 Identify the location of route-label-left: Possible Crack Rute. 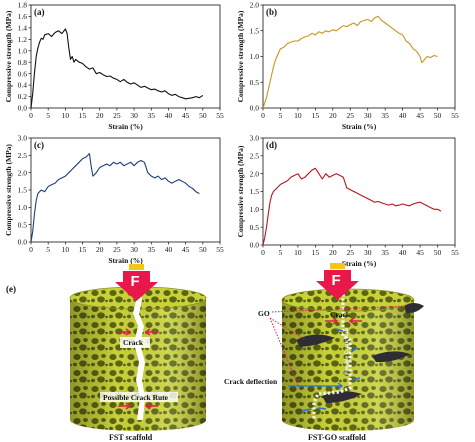
(136, 397).